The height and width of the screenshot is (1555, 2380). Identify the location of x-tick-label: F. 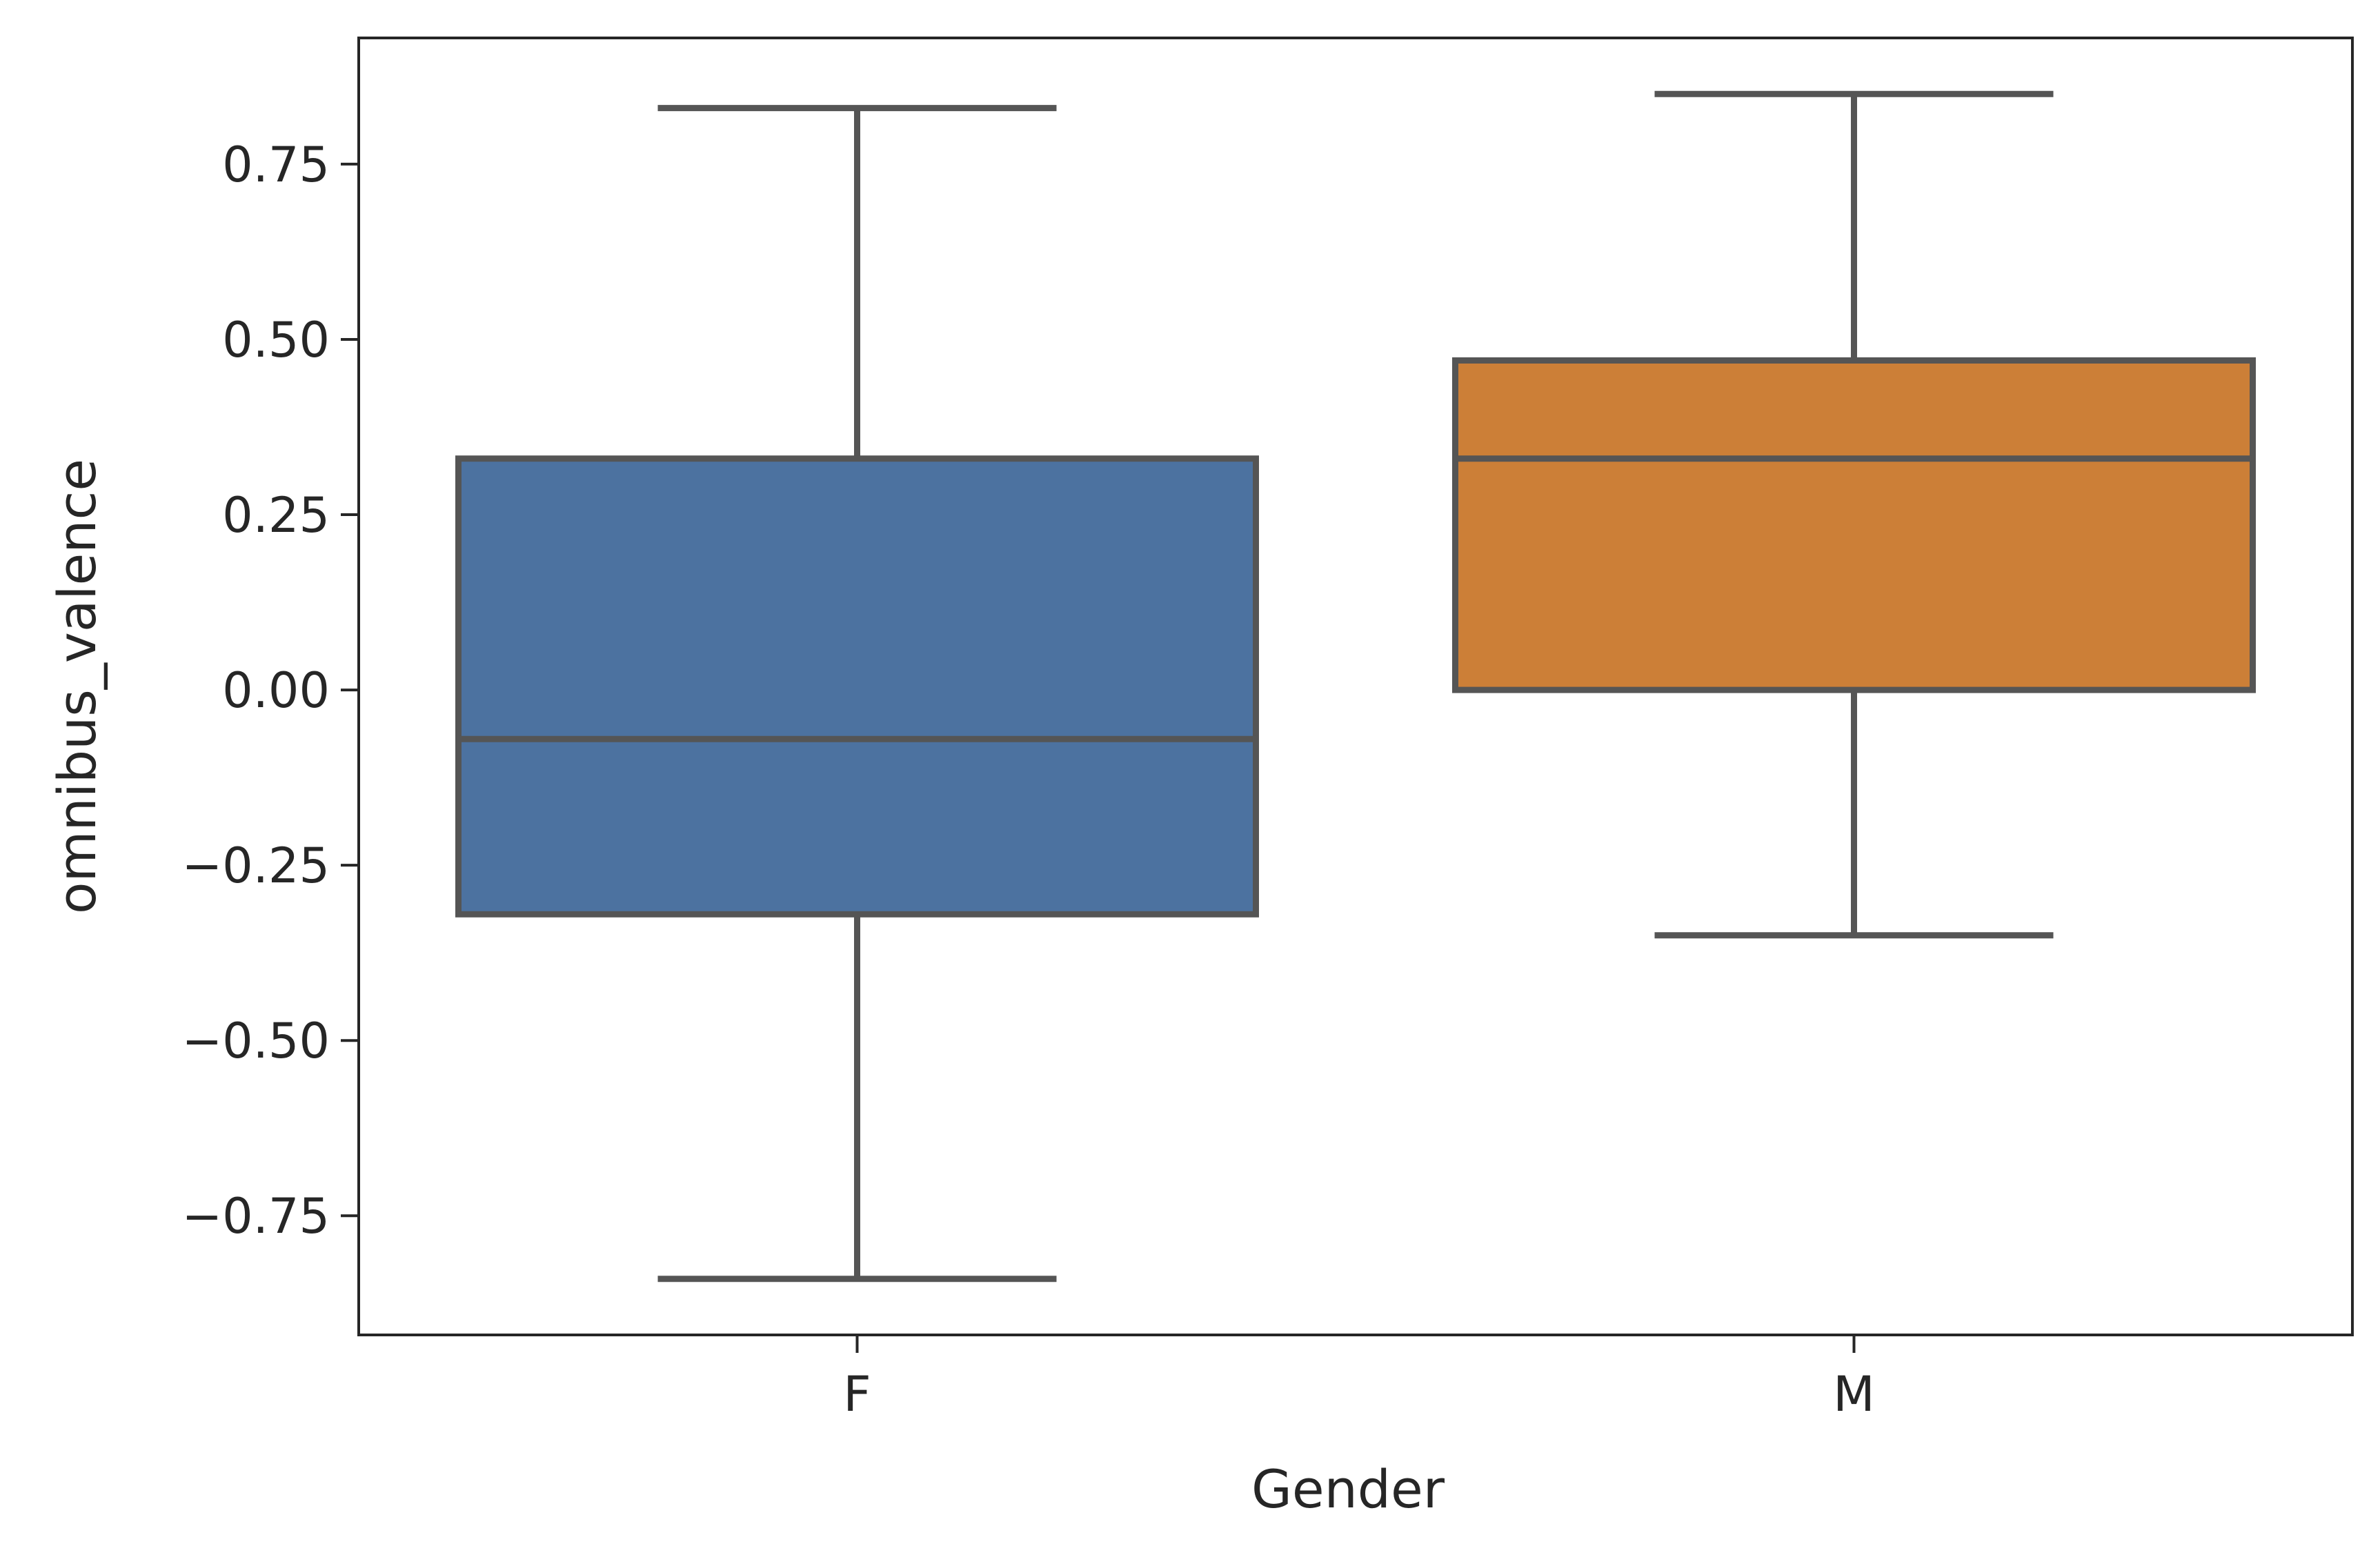
(857, 1394).